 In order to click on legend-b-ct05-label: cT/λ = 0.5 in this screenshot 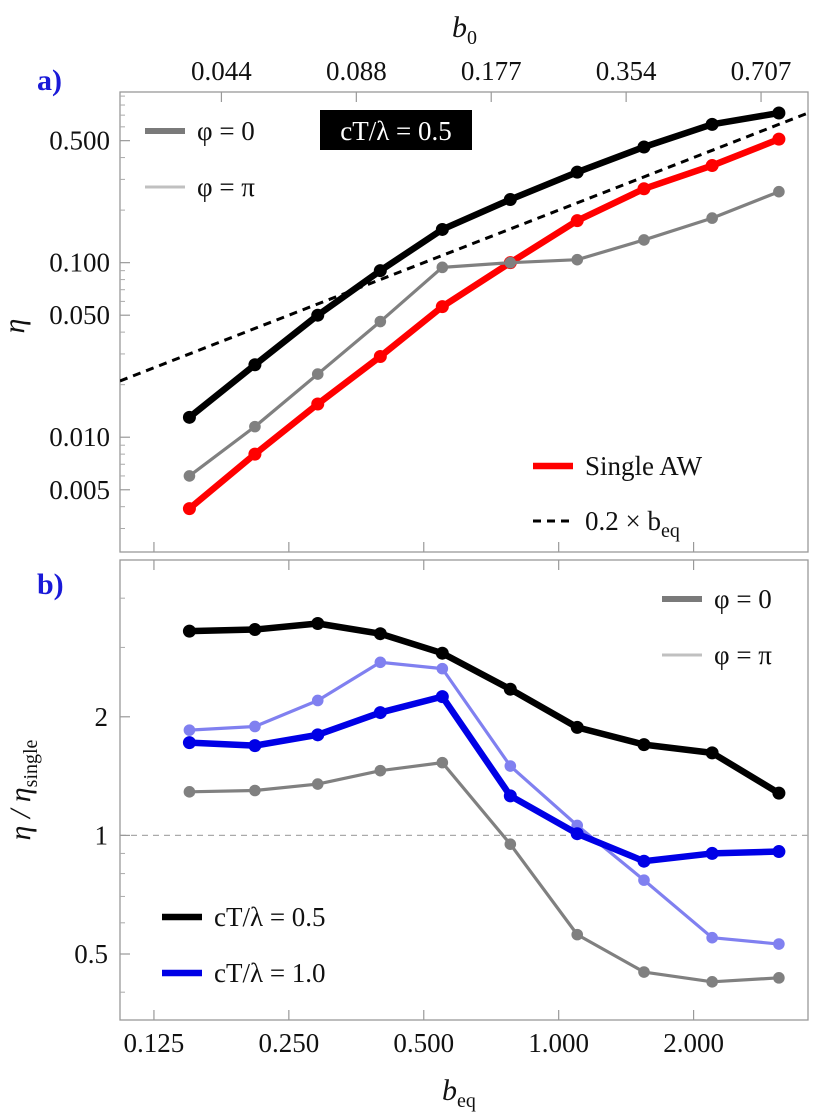, I will do `click(270, 917)`.